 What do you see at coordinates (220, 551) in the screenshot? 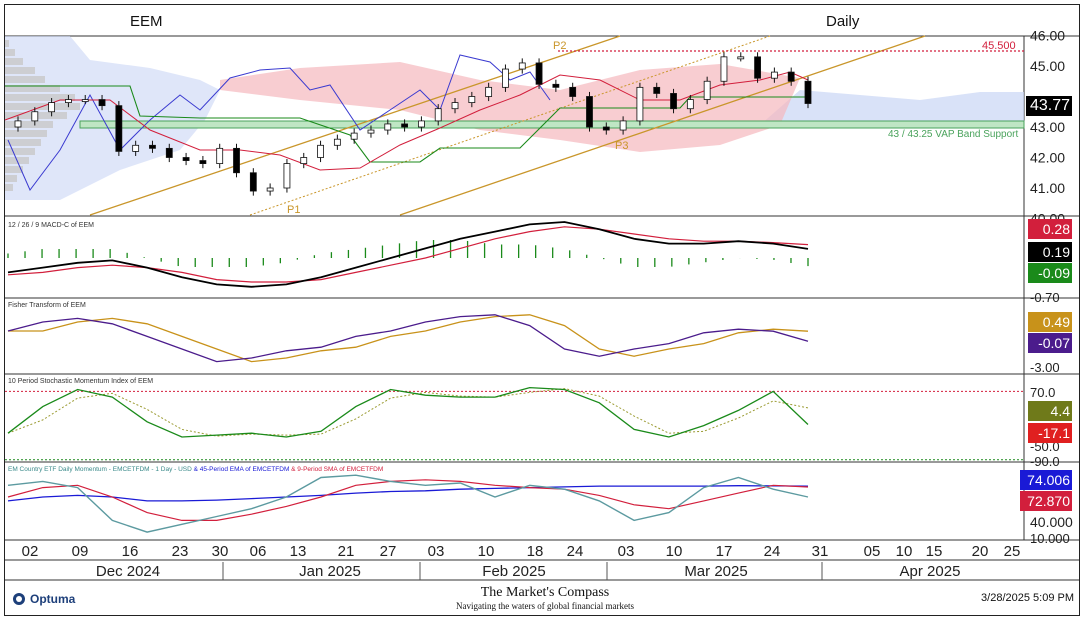
I see `x-tick-day: 30` at bounding box center [220, 551].